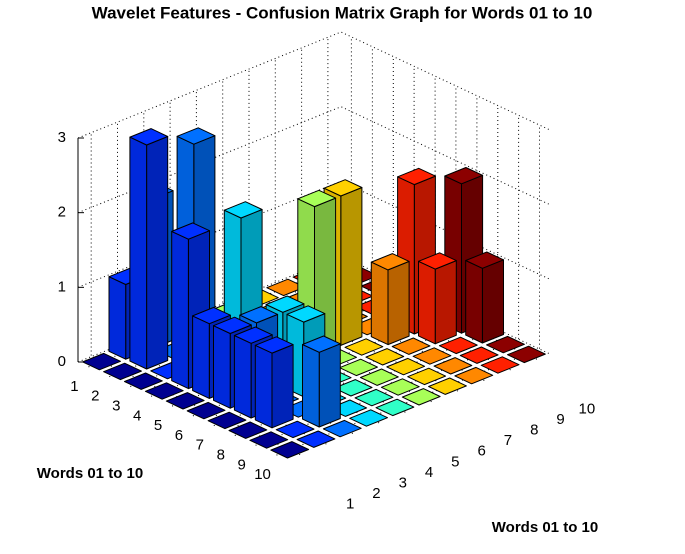 The image size is (685, 554). I want to click on y-tick-label: 5, so click(158, 425).